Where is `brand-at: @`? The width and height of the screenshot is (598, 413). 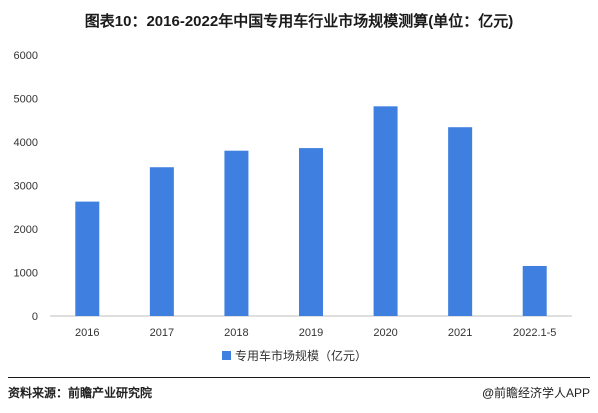
brand-at: @ is located at coordinates (488, 393).